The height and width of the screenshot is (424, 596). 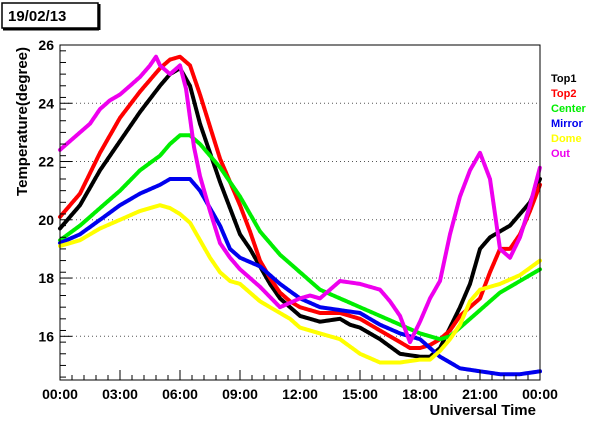 What do you see at coordinates (360, 394) in the screenshot?
I see `x-tick-label-5: 15:00` at bounding box center [360, 394].